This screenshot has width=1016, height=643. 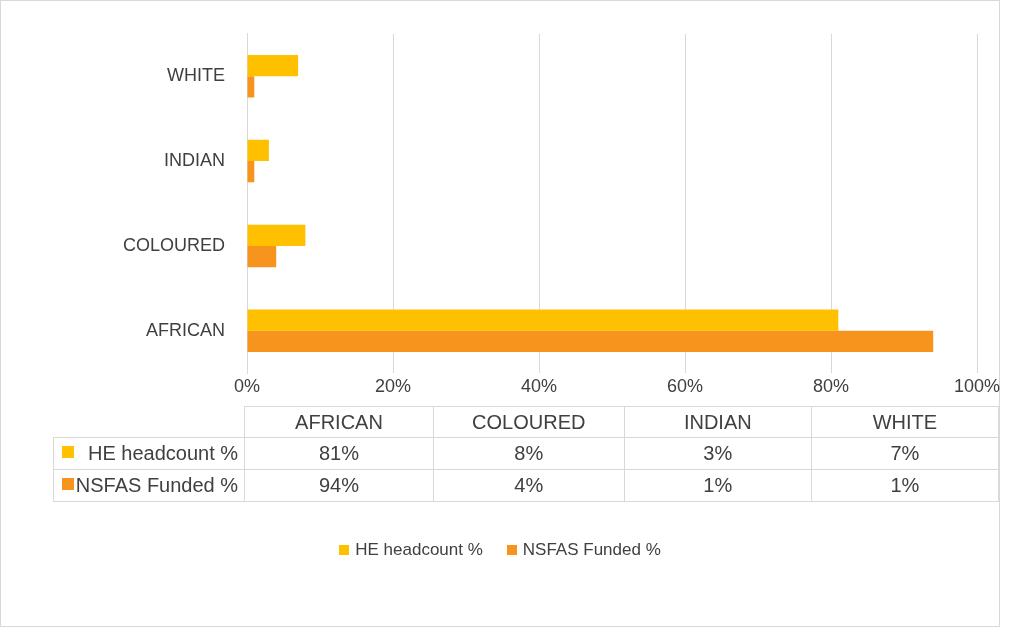 I want to click on x-tick-label: 60%, so click(x=685, y=385).